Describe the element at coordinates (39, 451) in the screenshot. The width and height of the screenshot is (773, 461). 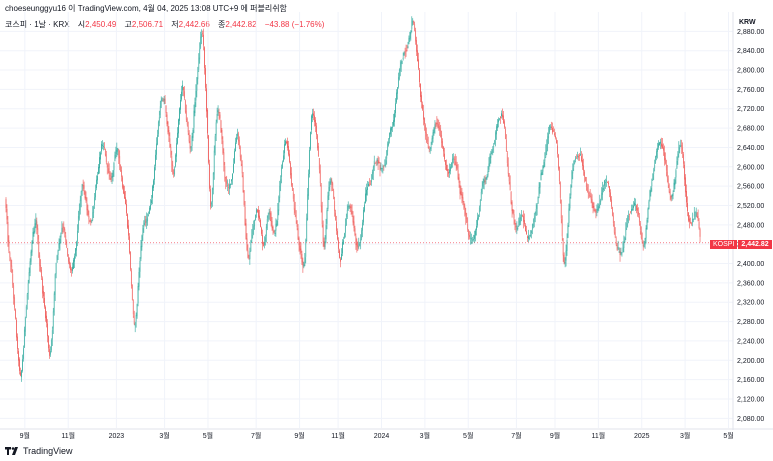
I see `tradingview-footer: TradingView` at that location.